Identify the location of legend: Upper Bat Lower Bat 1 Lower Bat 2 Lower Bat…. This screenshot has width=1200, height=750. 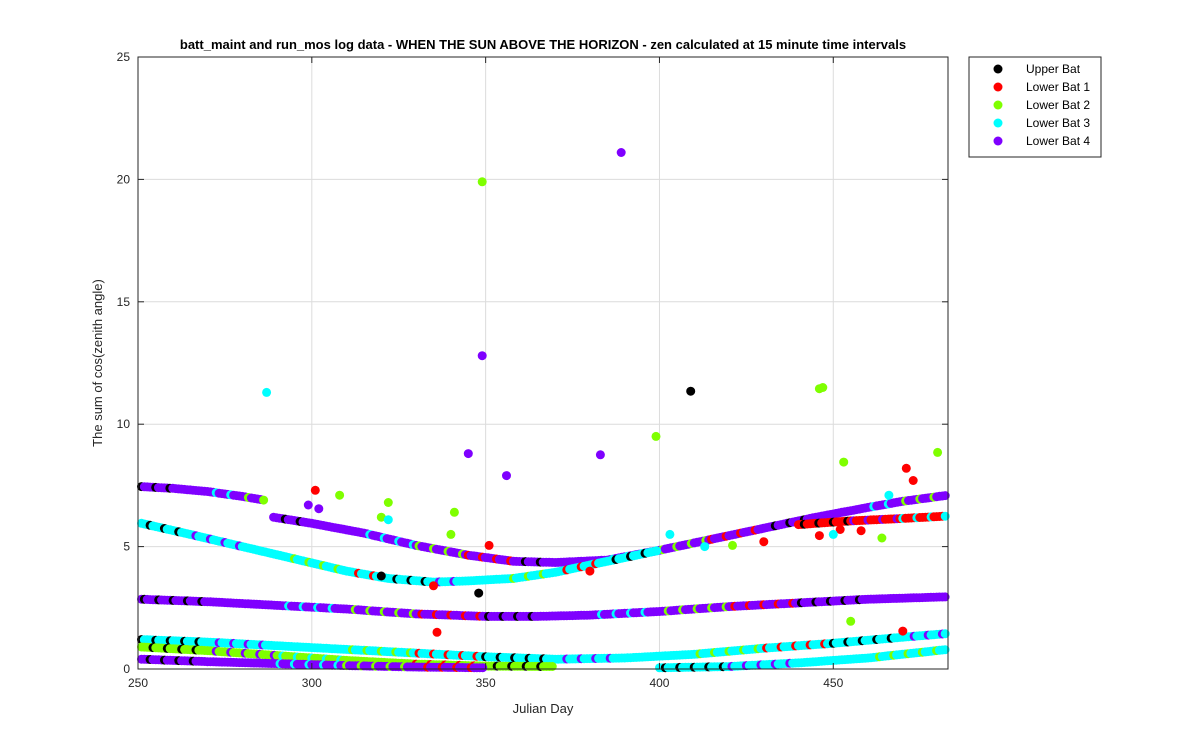
(1035, 107).